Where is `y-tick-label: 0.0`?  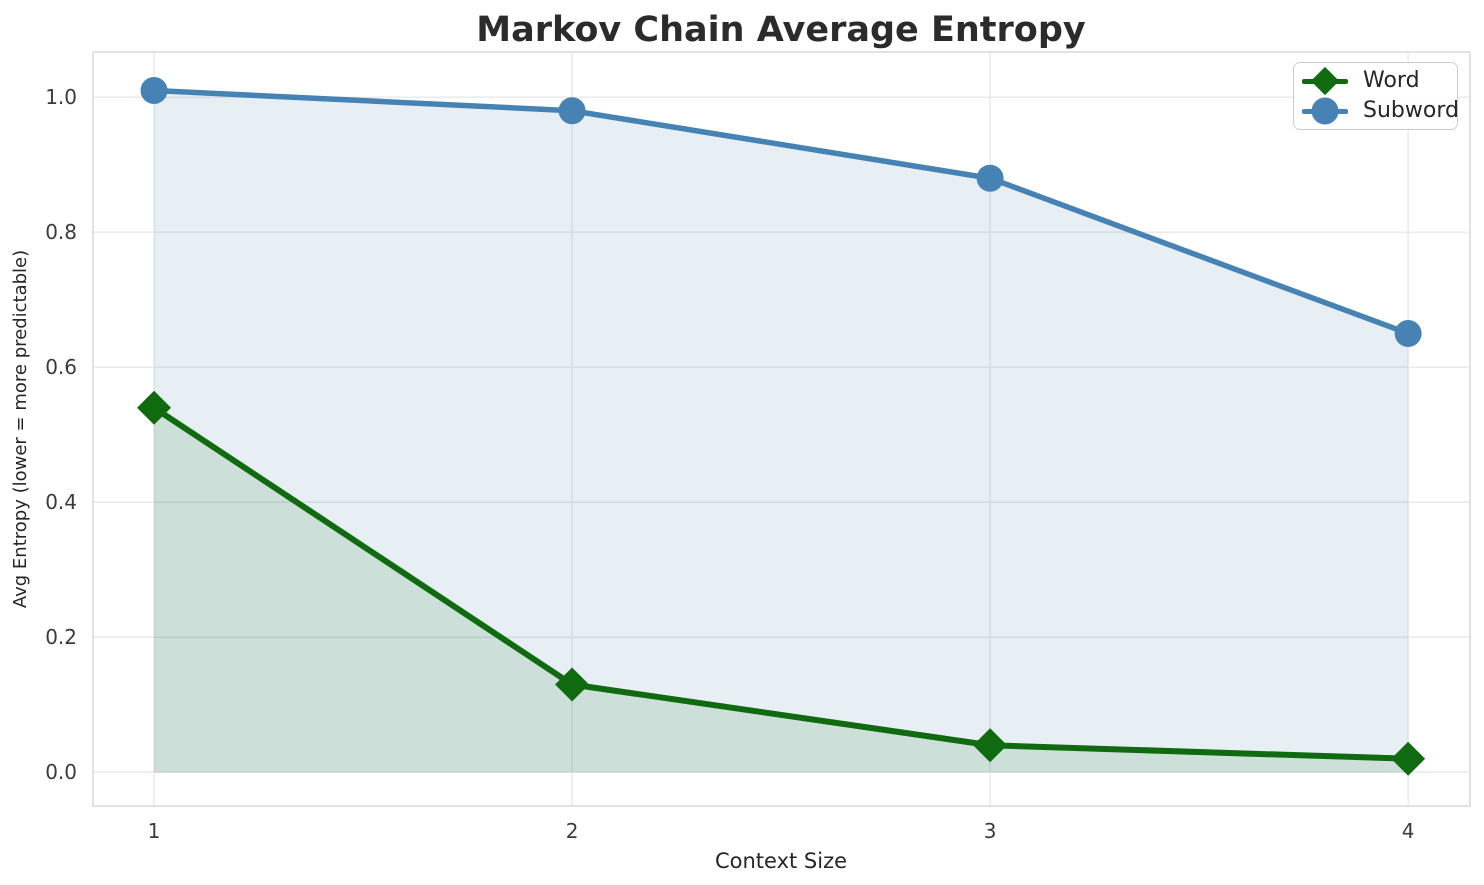
y-tick-label: 0.0 is located at coordinates (61, 772).